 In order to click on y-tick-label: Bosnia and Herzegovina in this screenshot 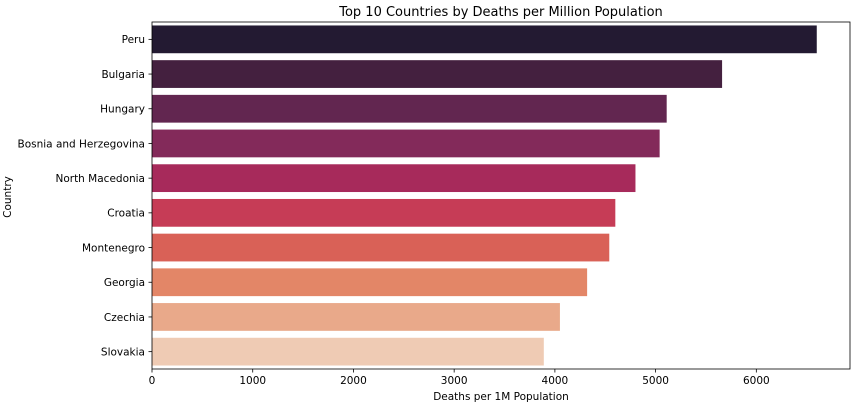, I will do `click(82, 144)`.